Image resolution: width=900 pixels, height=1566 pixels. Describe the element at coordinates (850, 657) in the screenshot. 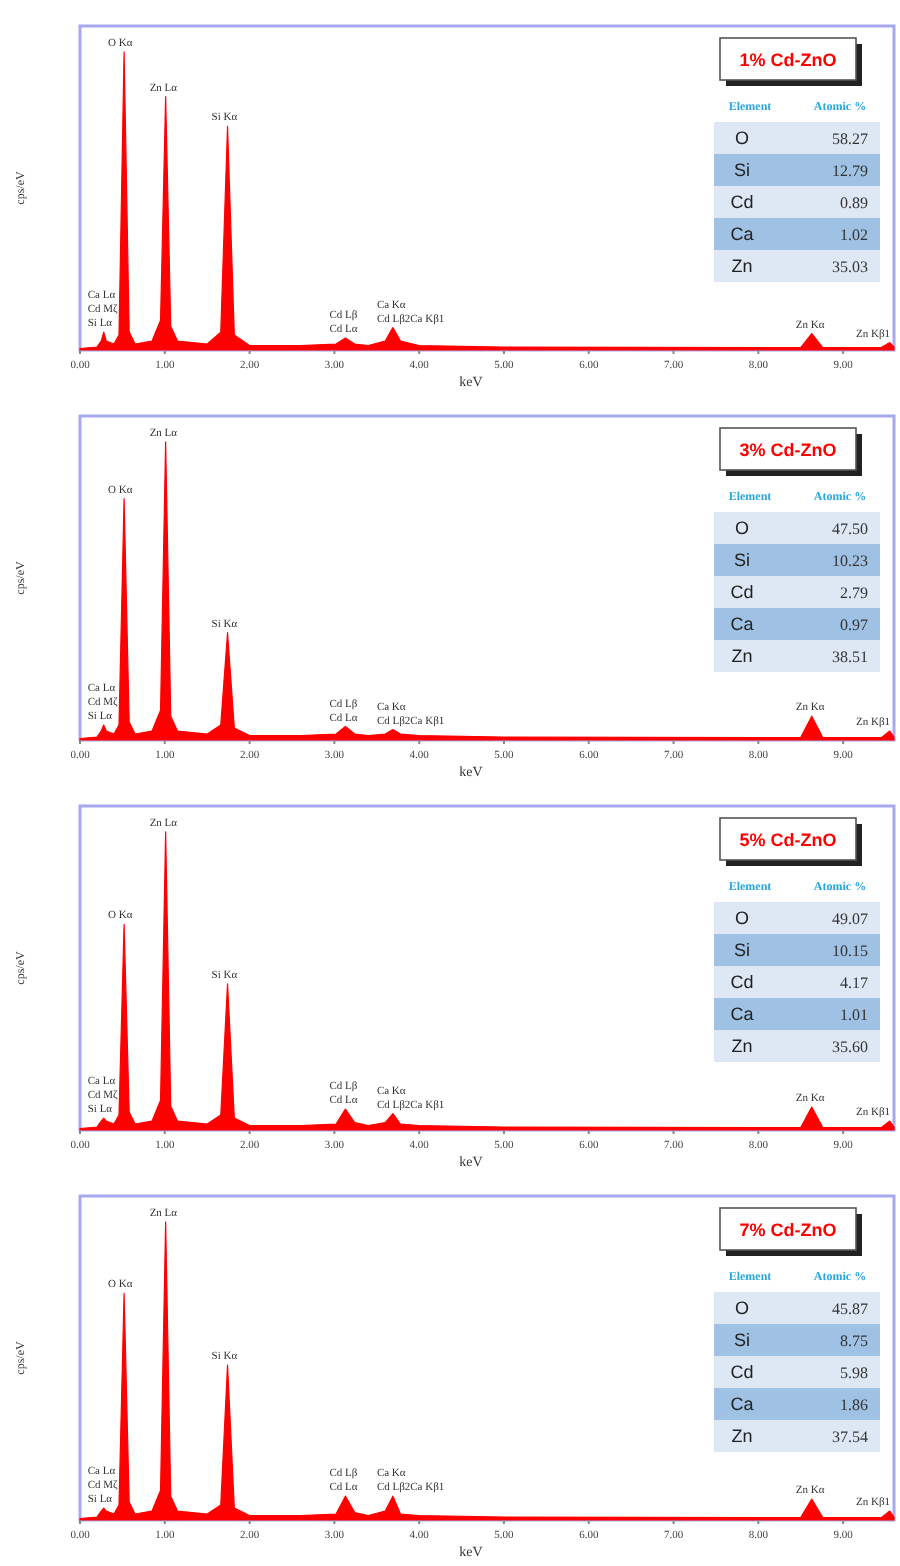

I see `annotation: 38.51` at that location.